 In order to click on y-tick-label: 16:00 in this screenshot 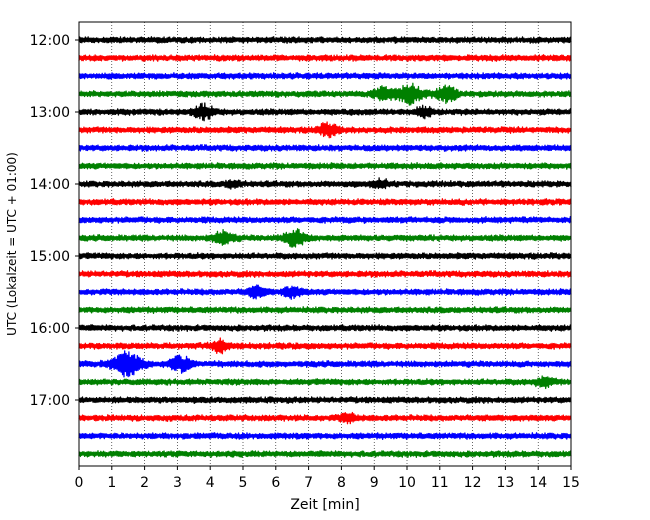, I will do `click(50, 329)`.